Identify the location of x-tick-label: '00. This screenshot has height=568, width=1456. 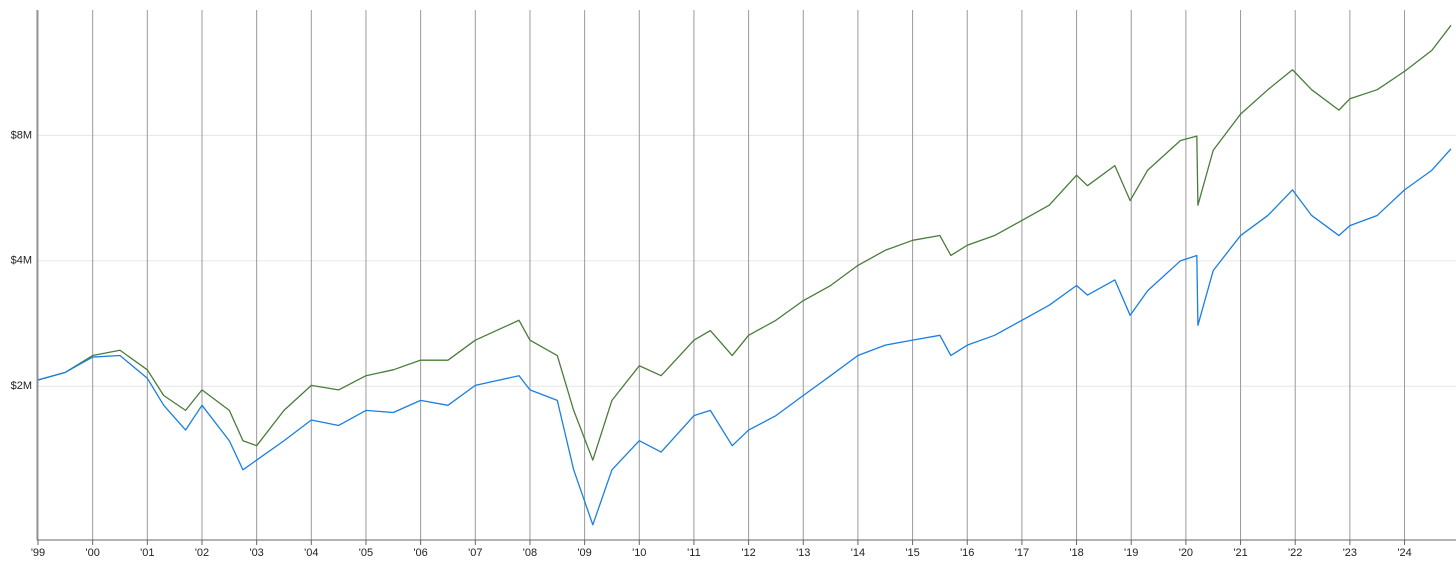
(92, 553).